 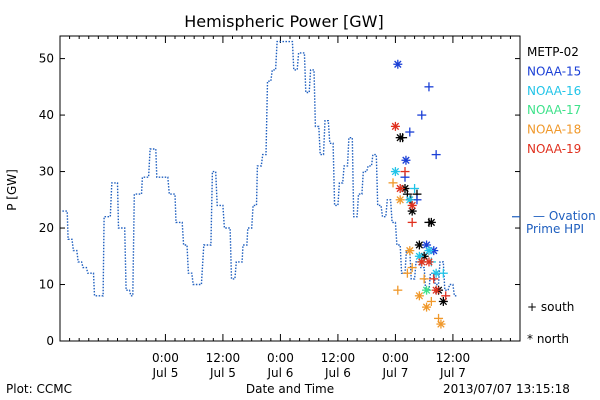 I want to click on footer-timestamp: 2013/07/07 13:15:18, so click(x=506, y=389).